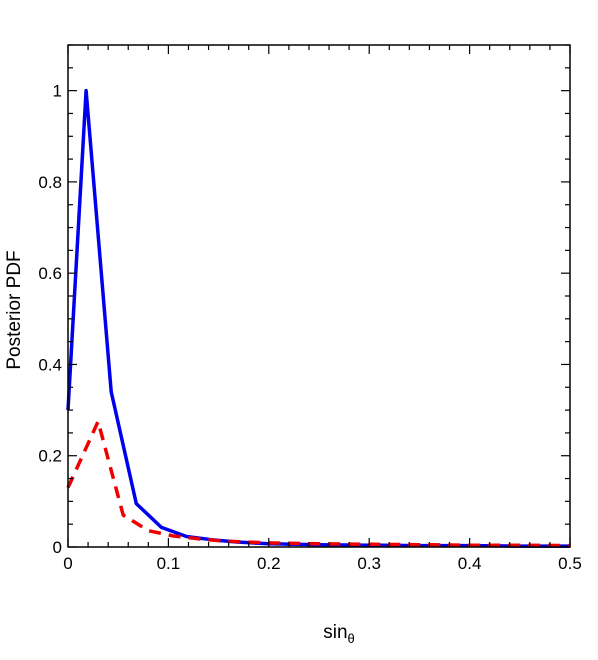  Describe the element at coordinates (50, 182) in the screenshot. I see `y-tick-label: 0.8` at that location.